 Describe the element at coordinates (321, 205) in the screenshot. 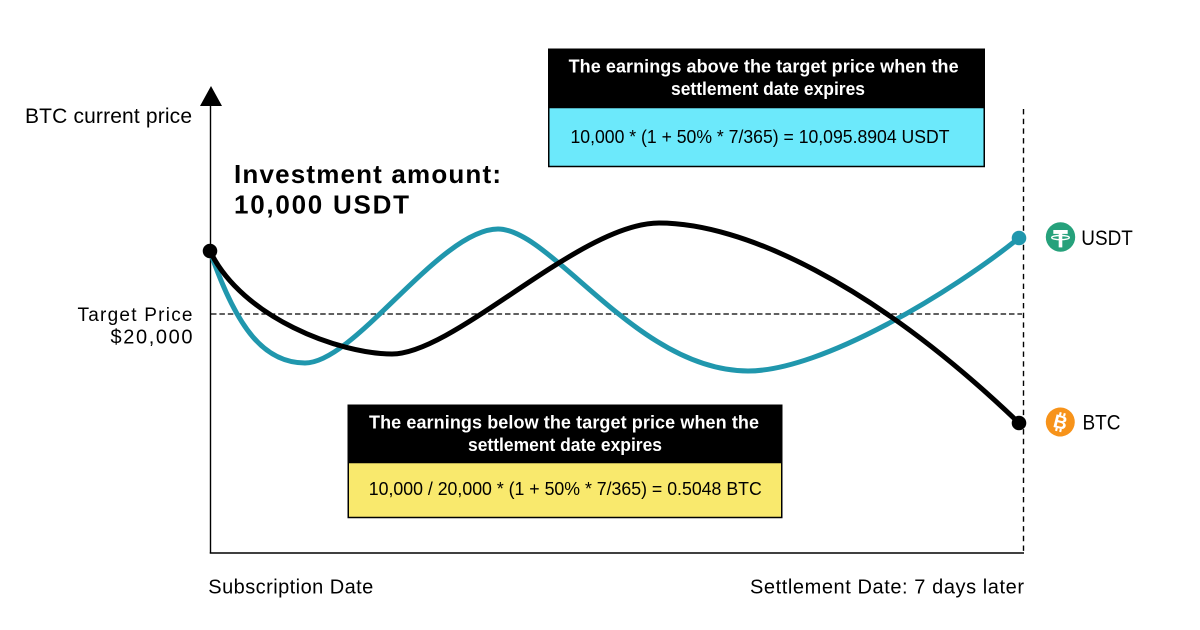

I see `svg-text: 10,000 USDT` at that location.